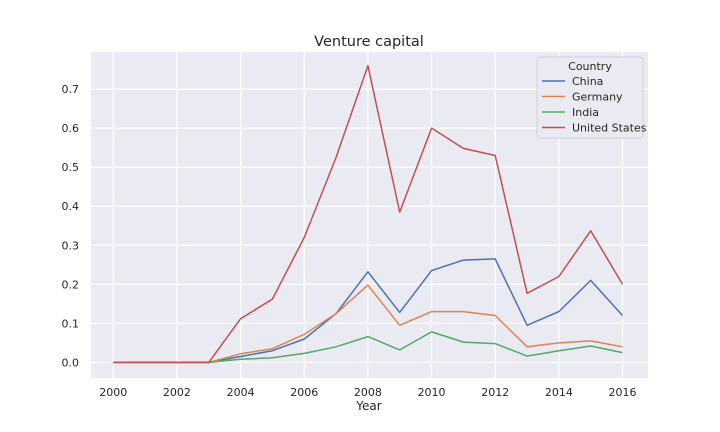  What do you see at coordinates (113, 392) in the screenshot?
I see `x-tick-label: 2000` at bounding box center [113, 392].